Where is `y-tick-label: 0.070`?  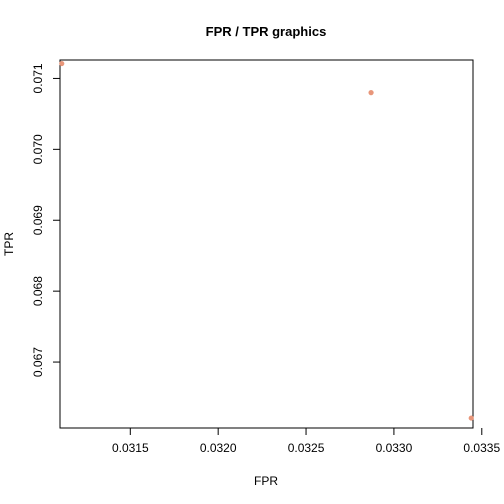 y-tick-label: 0.070 is located at coordinates (38, 149).